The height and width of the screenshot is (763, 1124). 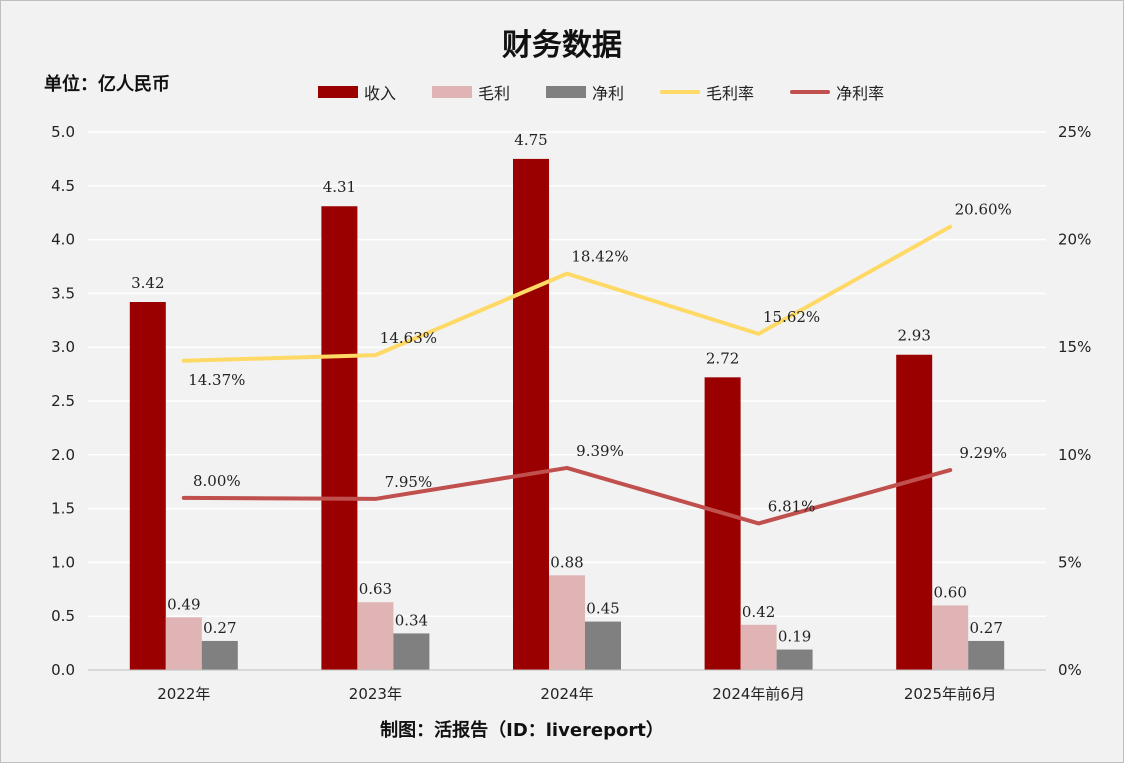 I want to click on x-tick-label: 2024年, so click(x=566, y=694).